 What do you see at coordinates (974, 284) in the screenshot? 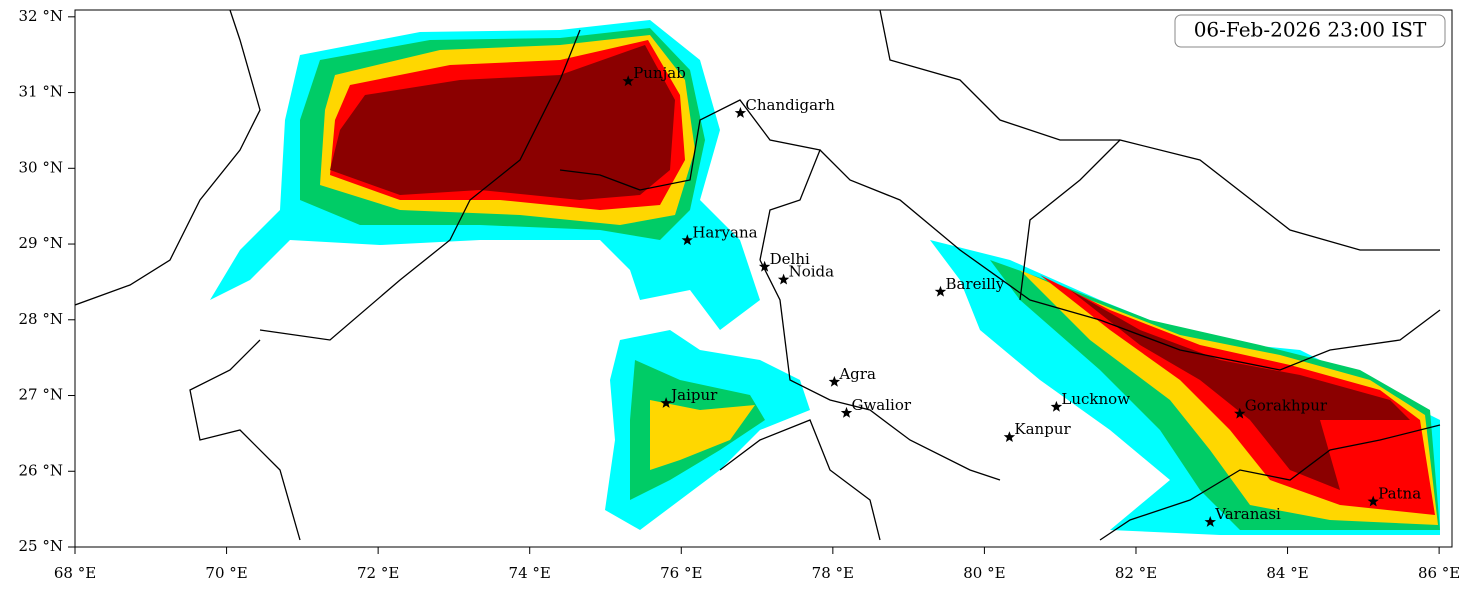
I see `city-label: Bareilly` at bounding box center [974, 284].